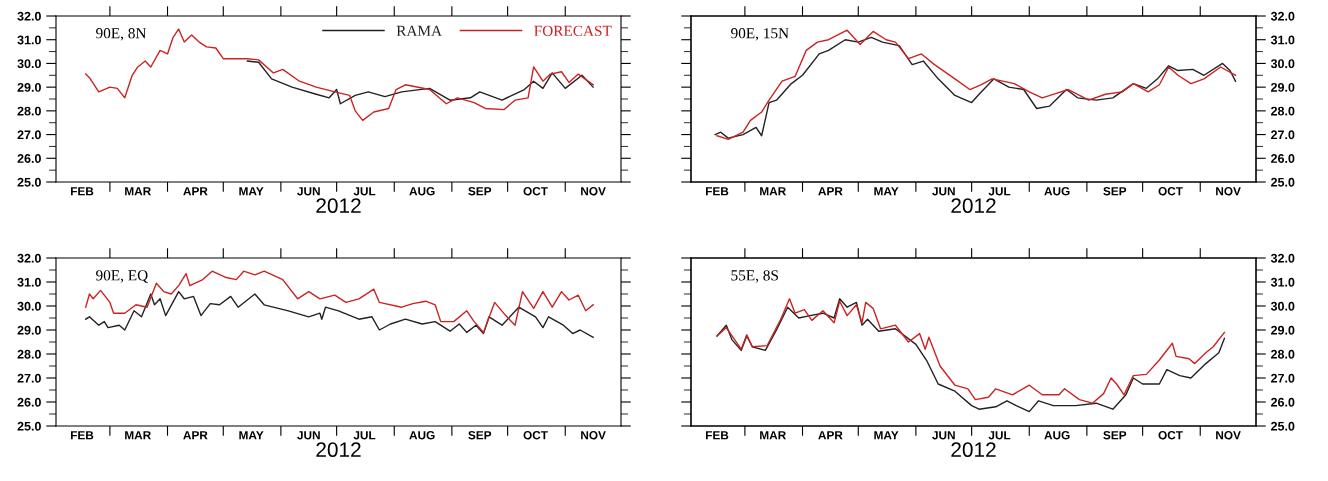  I want to click on annotation: 90E, 15N, so click(760, 34).